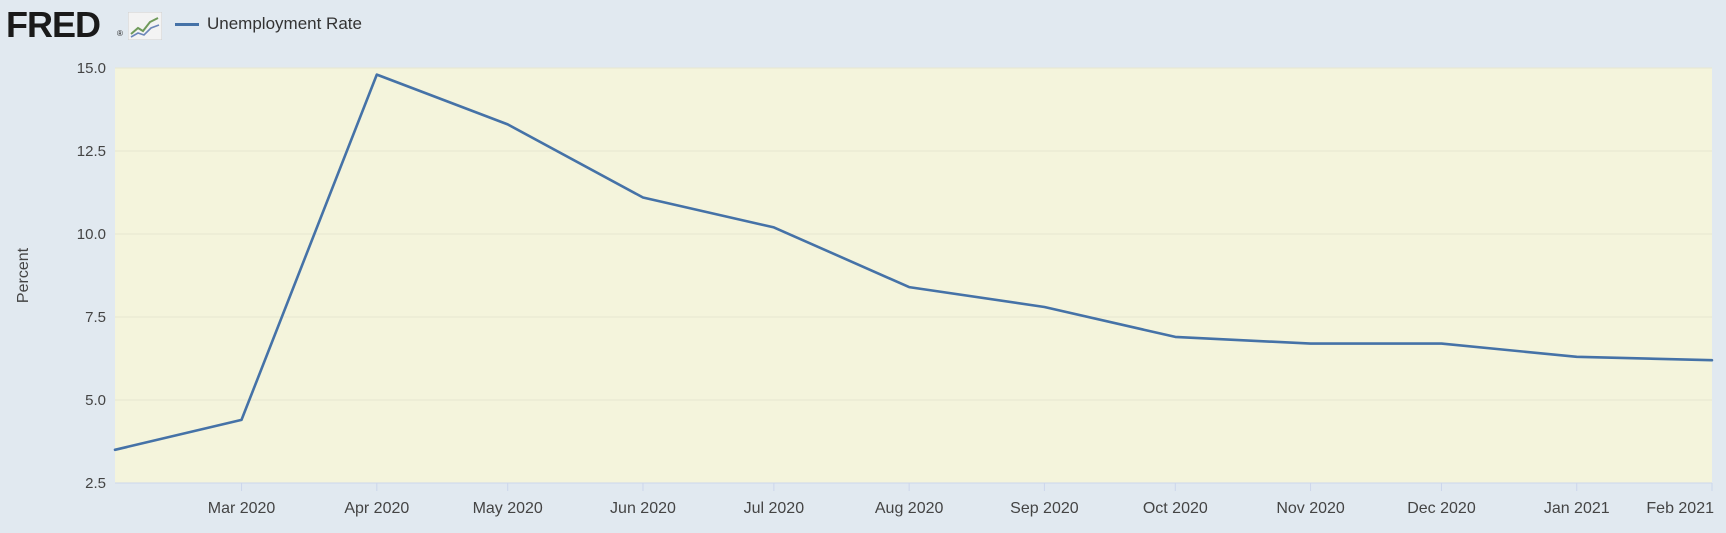  I want to click on y-axis-label: Percent, so click(23, 275).